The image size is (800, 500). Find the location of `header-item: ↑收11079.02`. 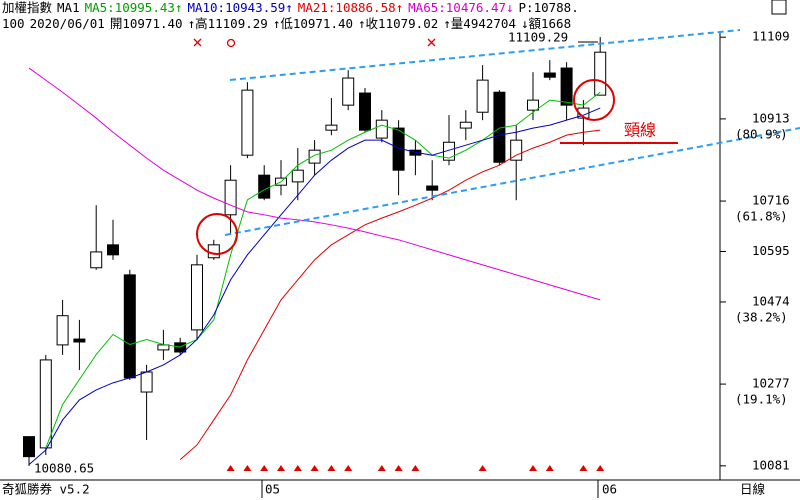

header-item: ↑收11079.02 is located at coordinates (398, 23).